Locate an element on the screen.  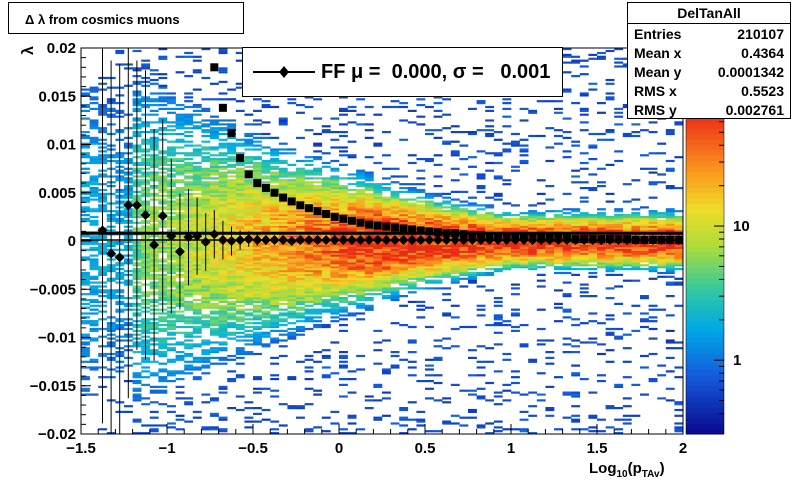
y-axis-label: λ is located at coordinates (28, 50).